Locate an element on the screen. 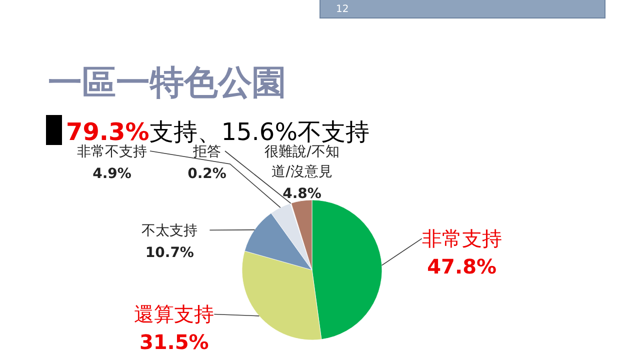 Image resolution: width=640 pixels, height=361 pixels. slice-label: 非常不支持 is located at coordinates (112, 152).